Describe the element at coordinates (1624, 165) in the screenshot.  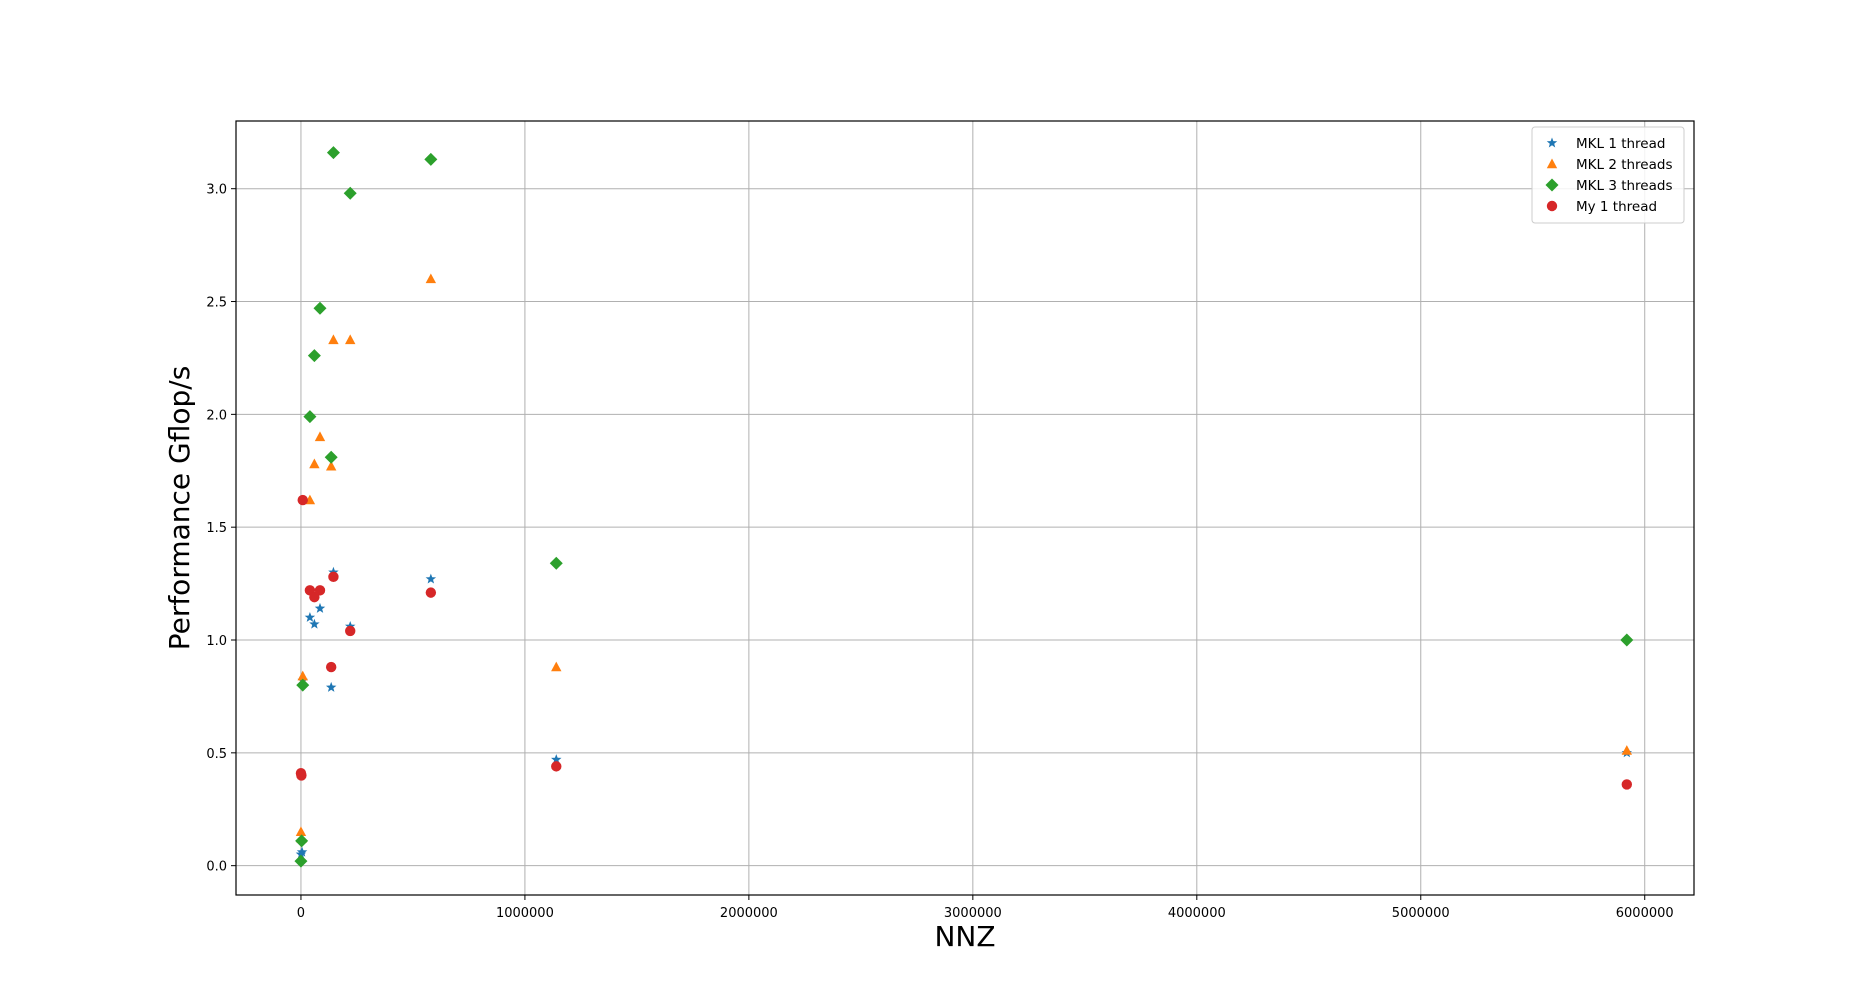
I see `legend-entry-label: MKL 2 threads` at that location.